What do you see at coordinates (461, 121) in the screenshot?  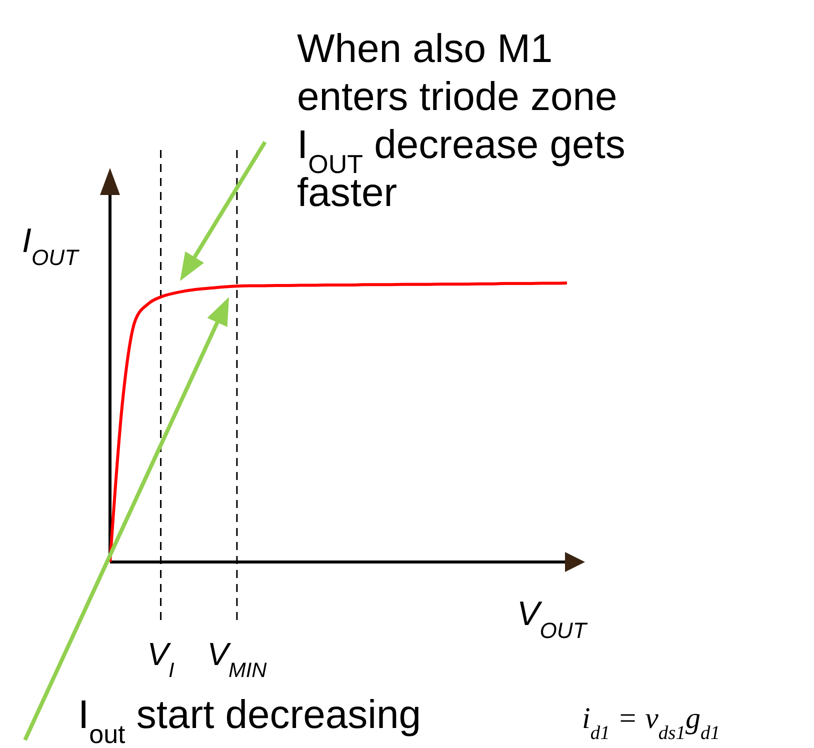 I see `text: When also M1 enters triode zone I$_{OUT}$ decrease gets faster` at bounding box center [461, 121].